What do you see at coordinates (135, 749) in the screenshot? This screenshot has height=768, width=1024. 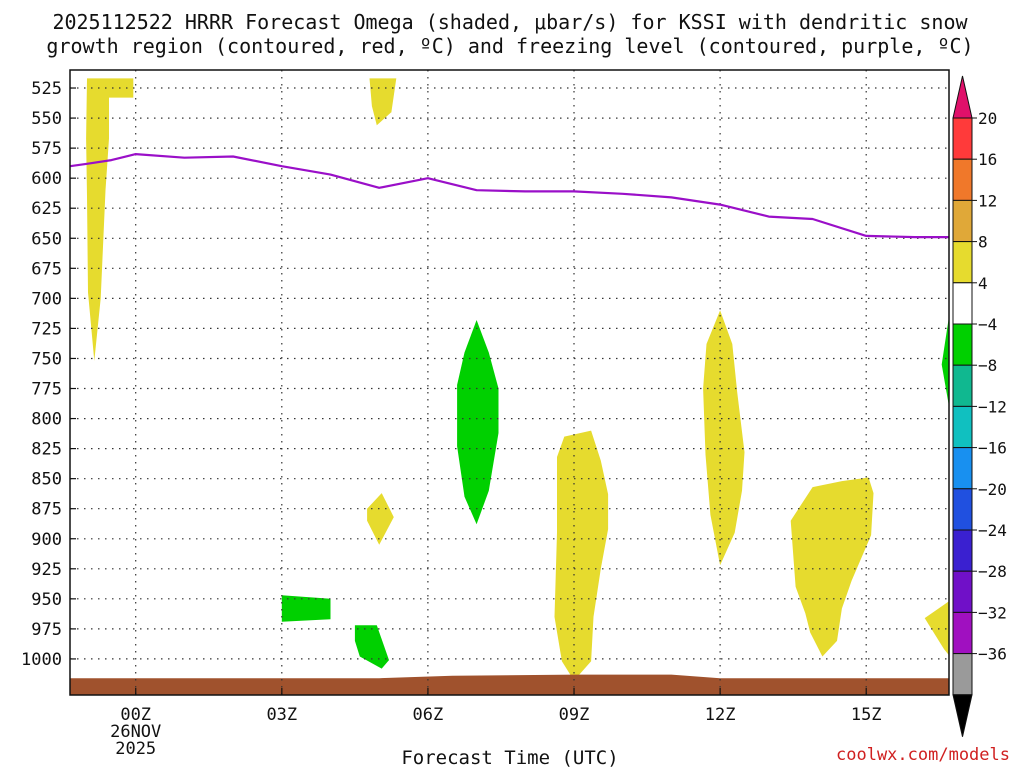 I see `x-tick-sublabel: 2025` at bounding box center [135, 749].